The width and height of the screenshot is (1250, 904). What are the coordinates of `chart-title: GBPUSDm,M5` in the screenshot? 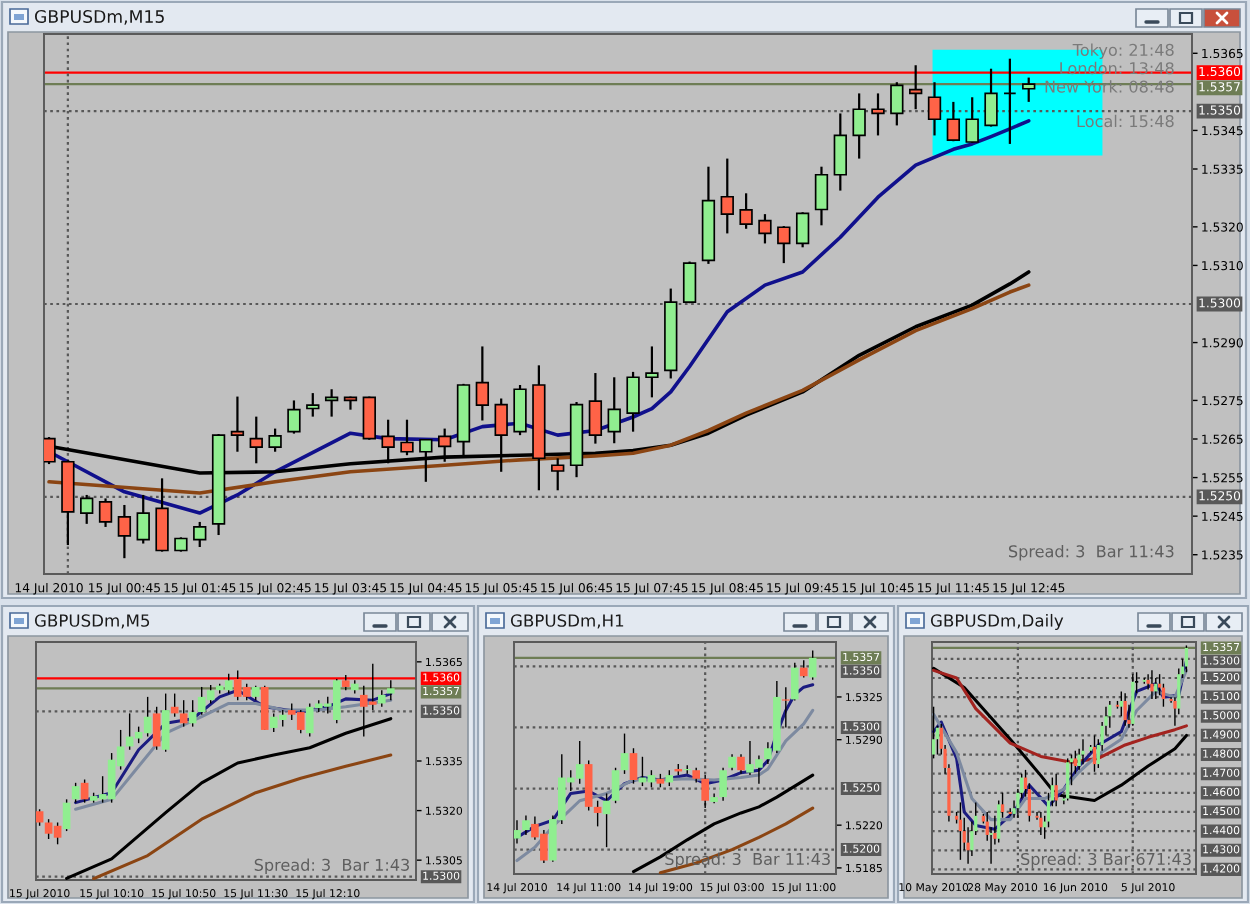 It's located at (92, 621).